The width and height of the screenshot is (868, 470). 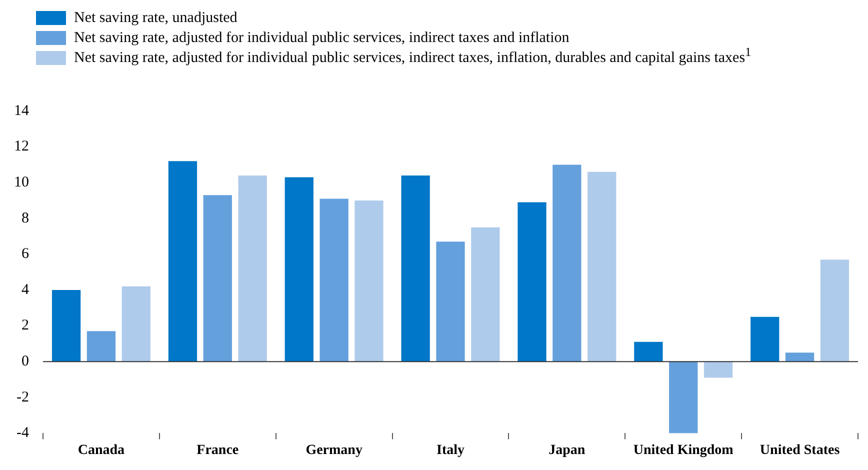 What do you see at coordinates (334, 450) in the screenshot?
I see `x-tick-label: Germany` at bounding box center [334, 450].